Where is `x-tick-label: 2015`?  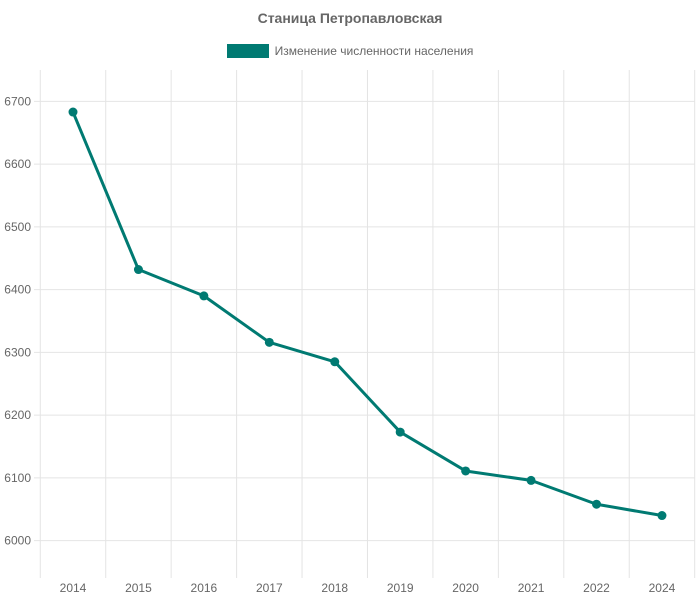 x-tick-label: 2015 is located at coordinates (138, 588).